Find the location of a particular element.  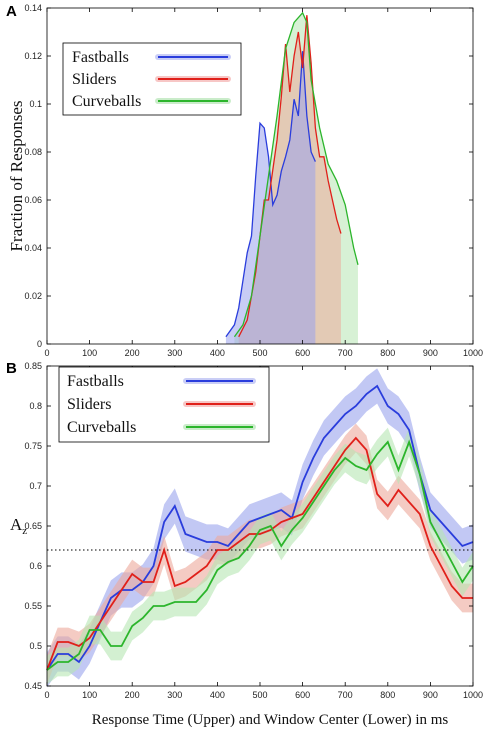

panel-a-x-tick-label-100: 100 is located at coordinates (89, 353).